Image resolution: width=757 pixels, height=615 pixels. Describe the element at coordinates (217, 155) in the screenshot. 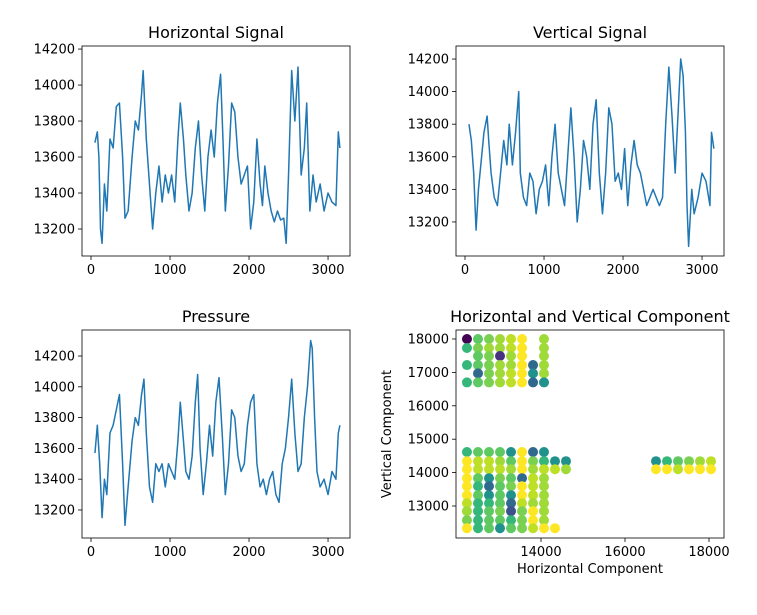

I see `signal-line` at that location.